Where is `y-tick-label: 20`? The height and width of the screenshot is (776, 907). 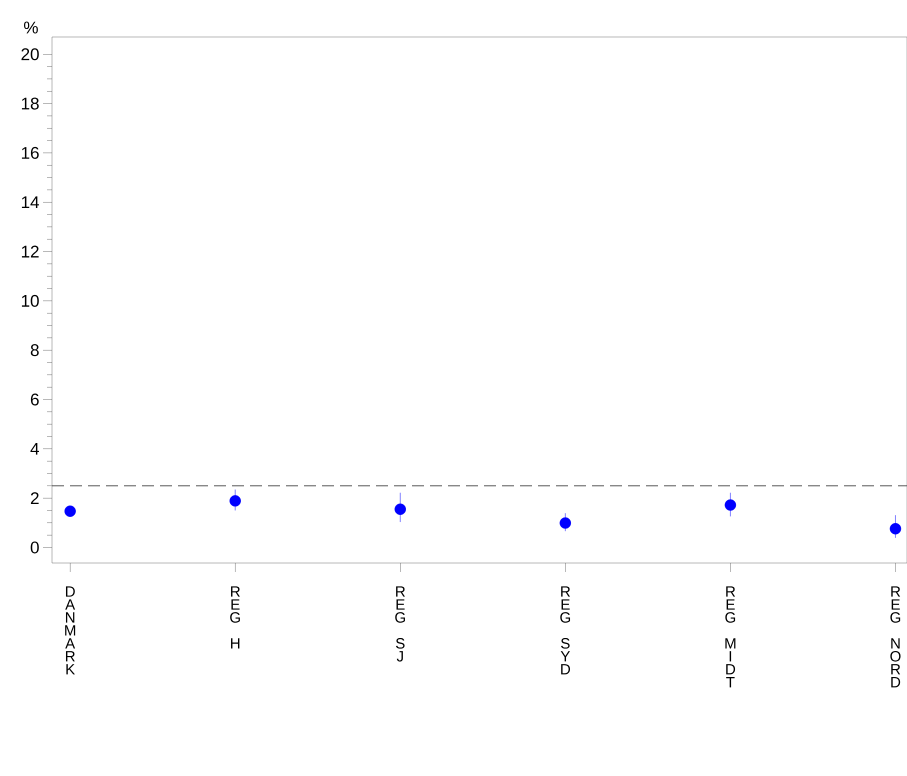
y-tick-label: 20 is located at coordinates (30, 54).